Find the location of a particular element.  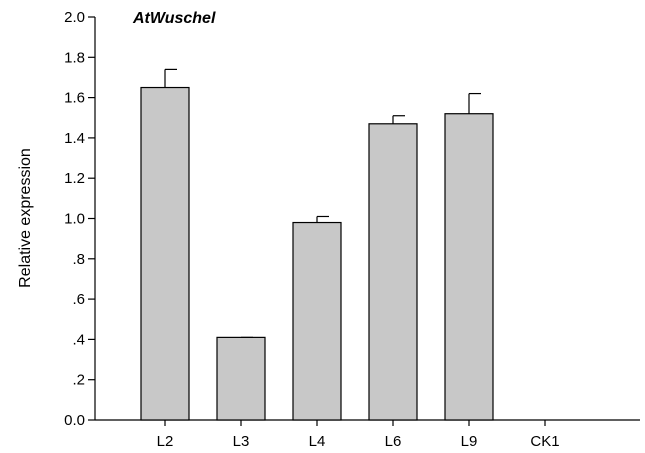

y-tick-label: .6 is located at coordinates (78, 299).